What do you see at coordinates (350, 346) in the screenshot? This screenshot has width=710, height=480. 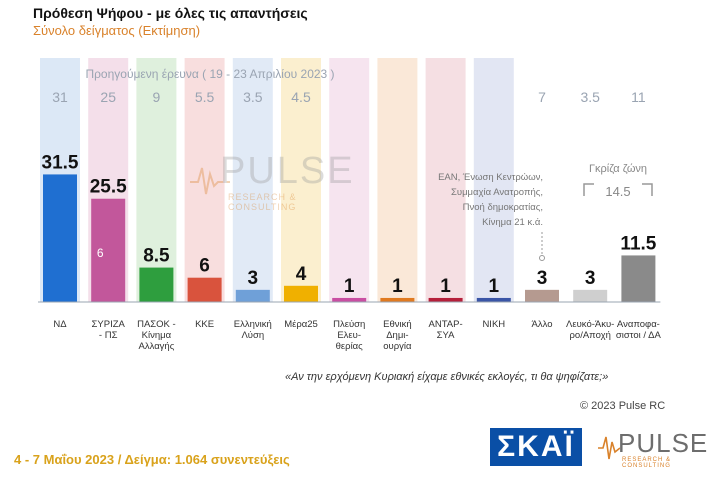 I see `category-label: θερίας` at bounding box center [350, 346].